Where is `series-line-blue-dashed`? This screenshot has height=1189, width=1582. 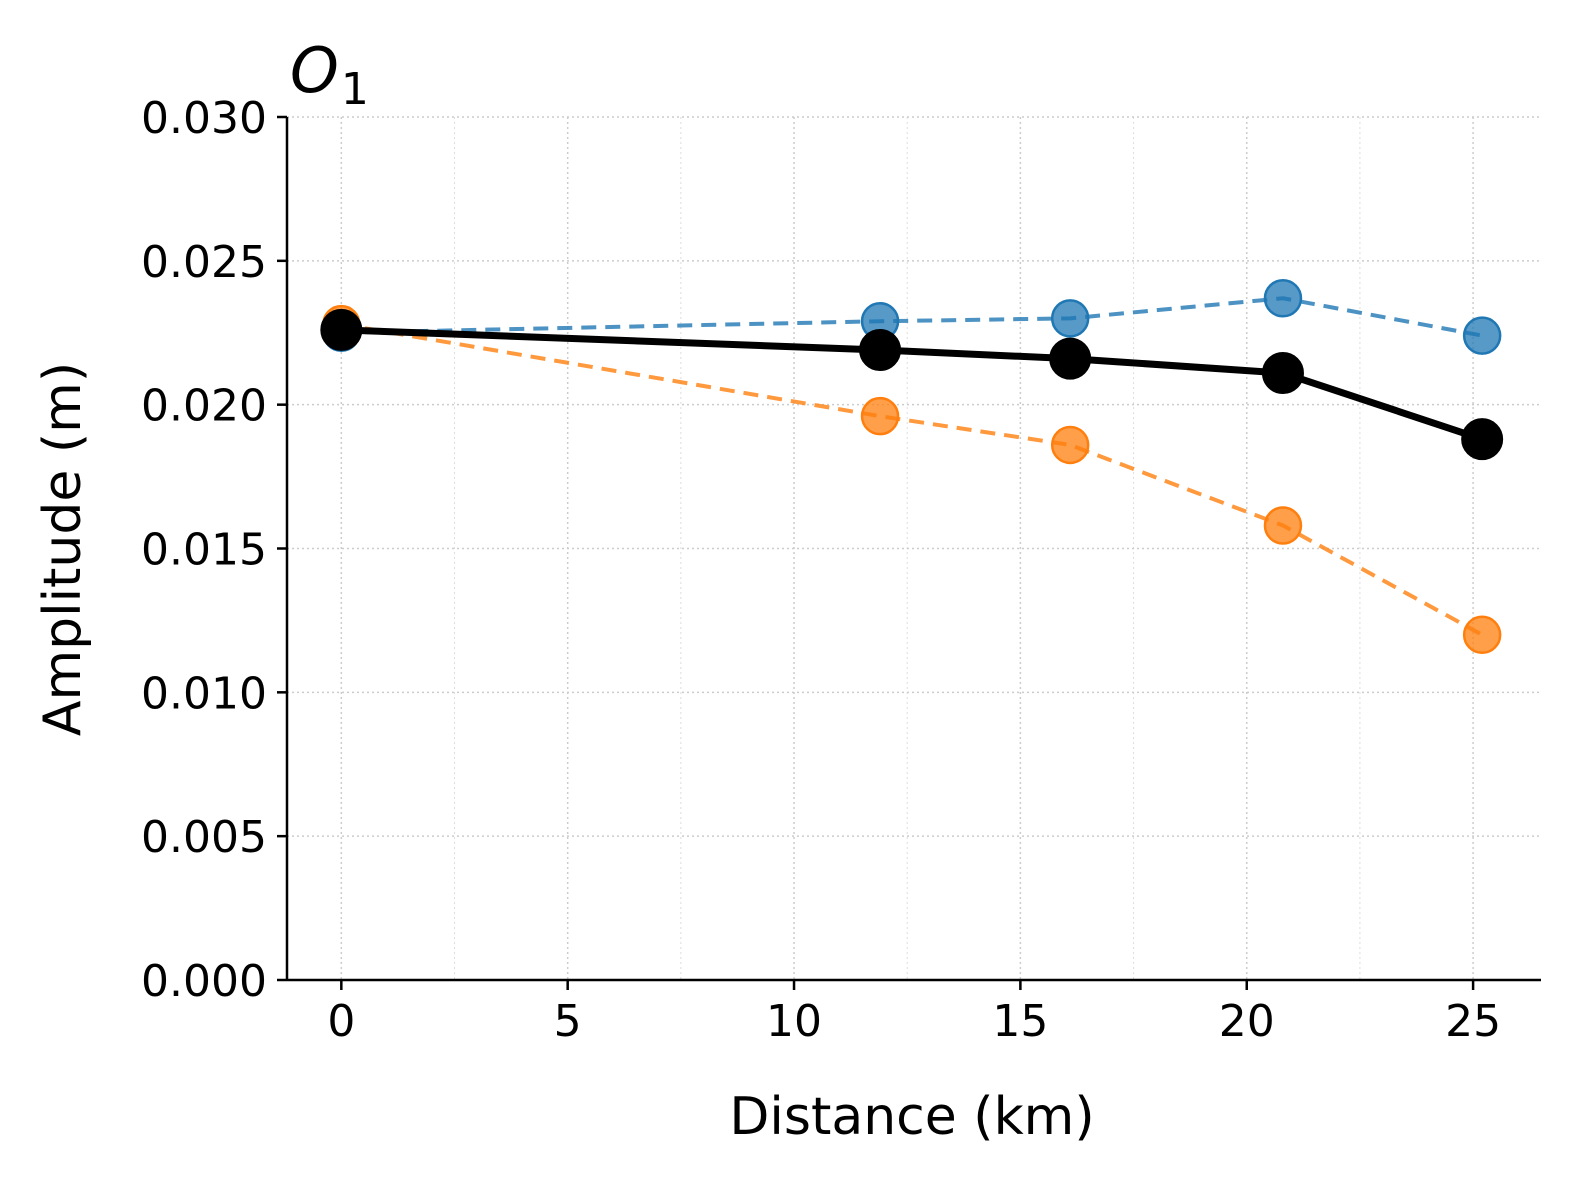 series-line-blue-dashed is located at coordinates (912, 317).